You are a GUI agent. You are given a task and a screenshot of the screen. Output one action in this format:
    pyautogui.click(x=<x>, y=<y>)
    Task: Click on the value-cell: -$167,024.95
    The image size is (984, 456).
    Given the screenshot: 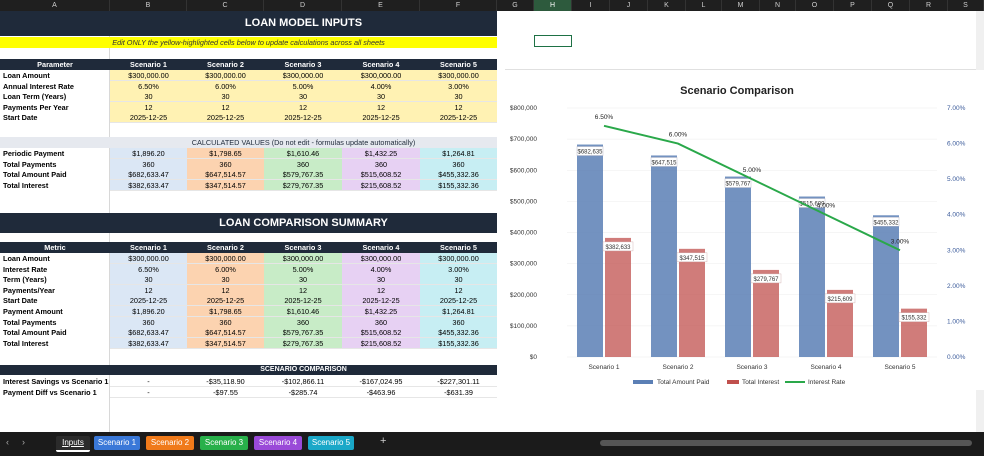 What is the action you would take?
    pyautogui.click(x=381, y=381)
    